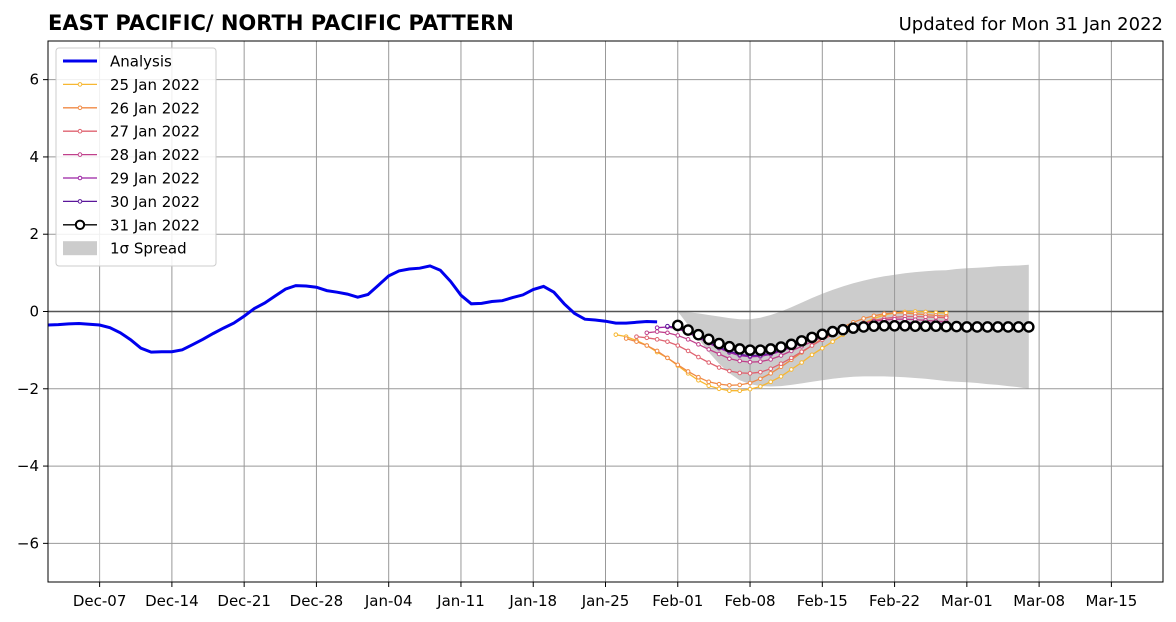  I want to click on series-analysis, so click(353, 309).